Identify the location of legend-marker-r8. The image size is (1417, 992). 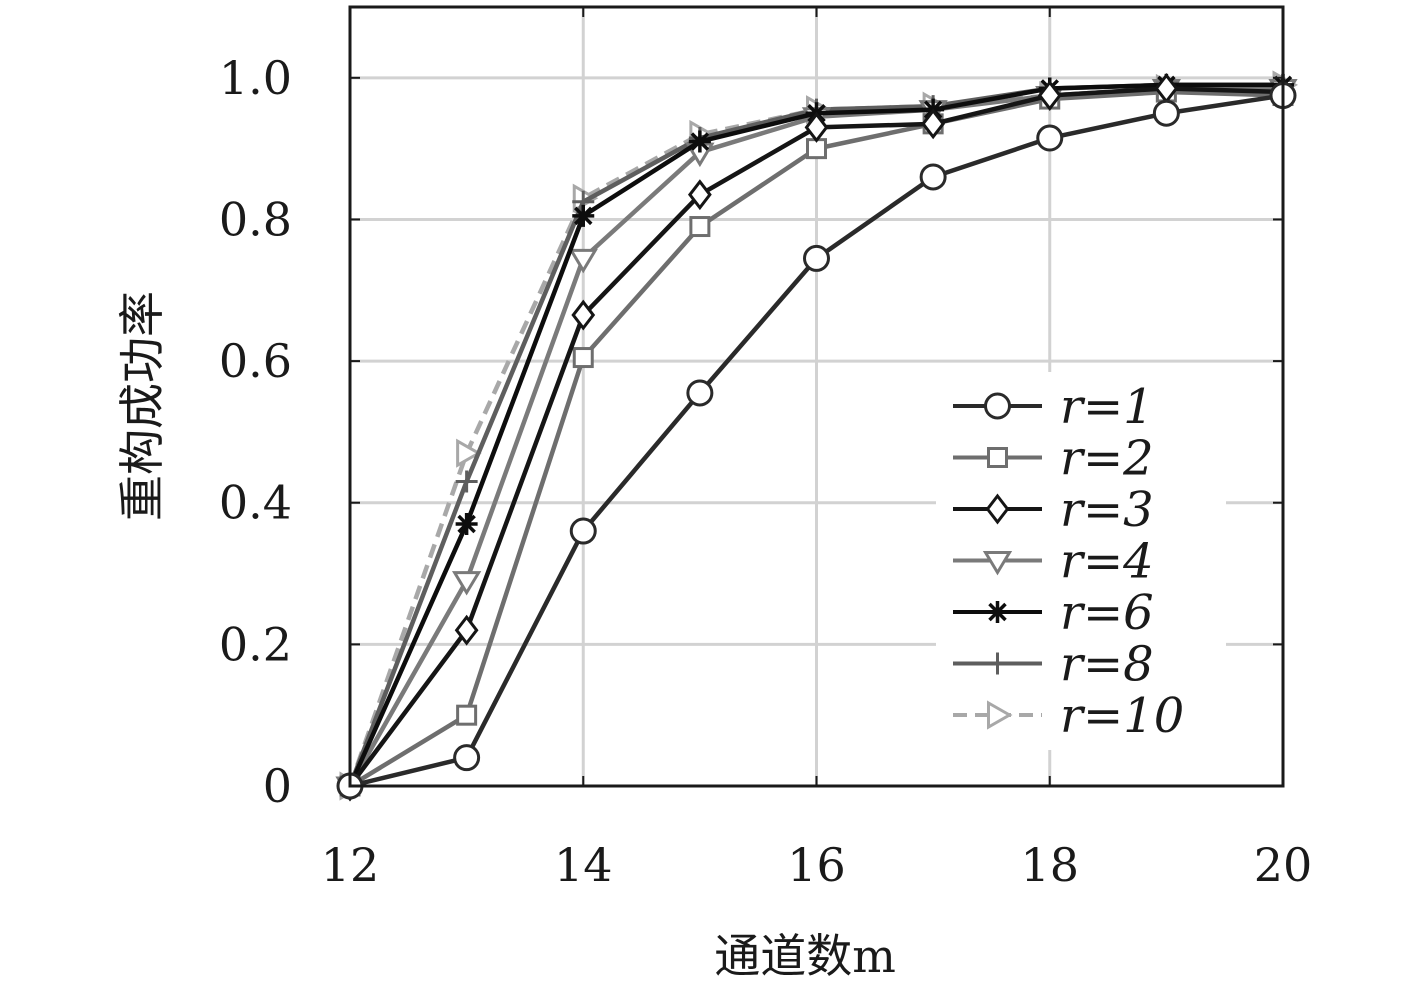
(997, 663).